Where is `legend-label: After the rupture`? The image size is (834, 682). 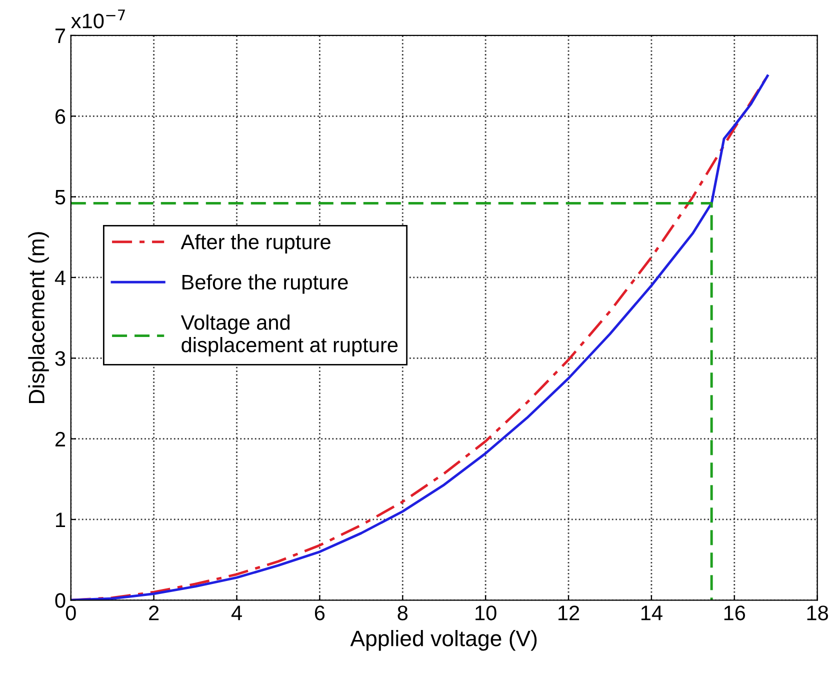 legend-label: After the rupture is located at coordinates (255, 244).